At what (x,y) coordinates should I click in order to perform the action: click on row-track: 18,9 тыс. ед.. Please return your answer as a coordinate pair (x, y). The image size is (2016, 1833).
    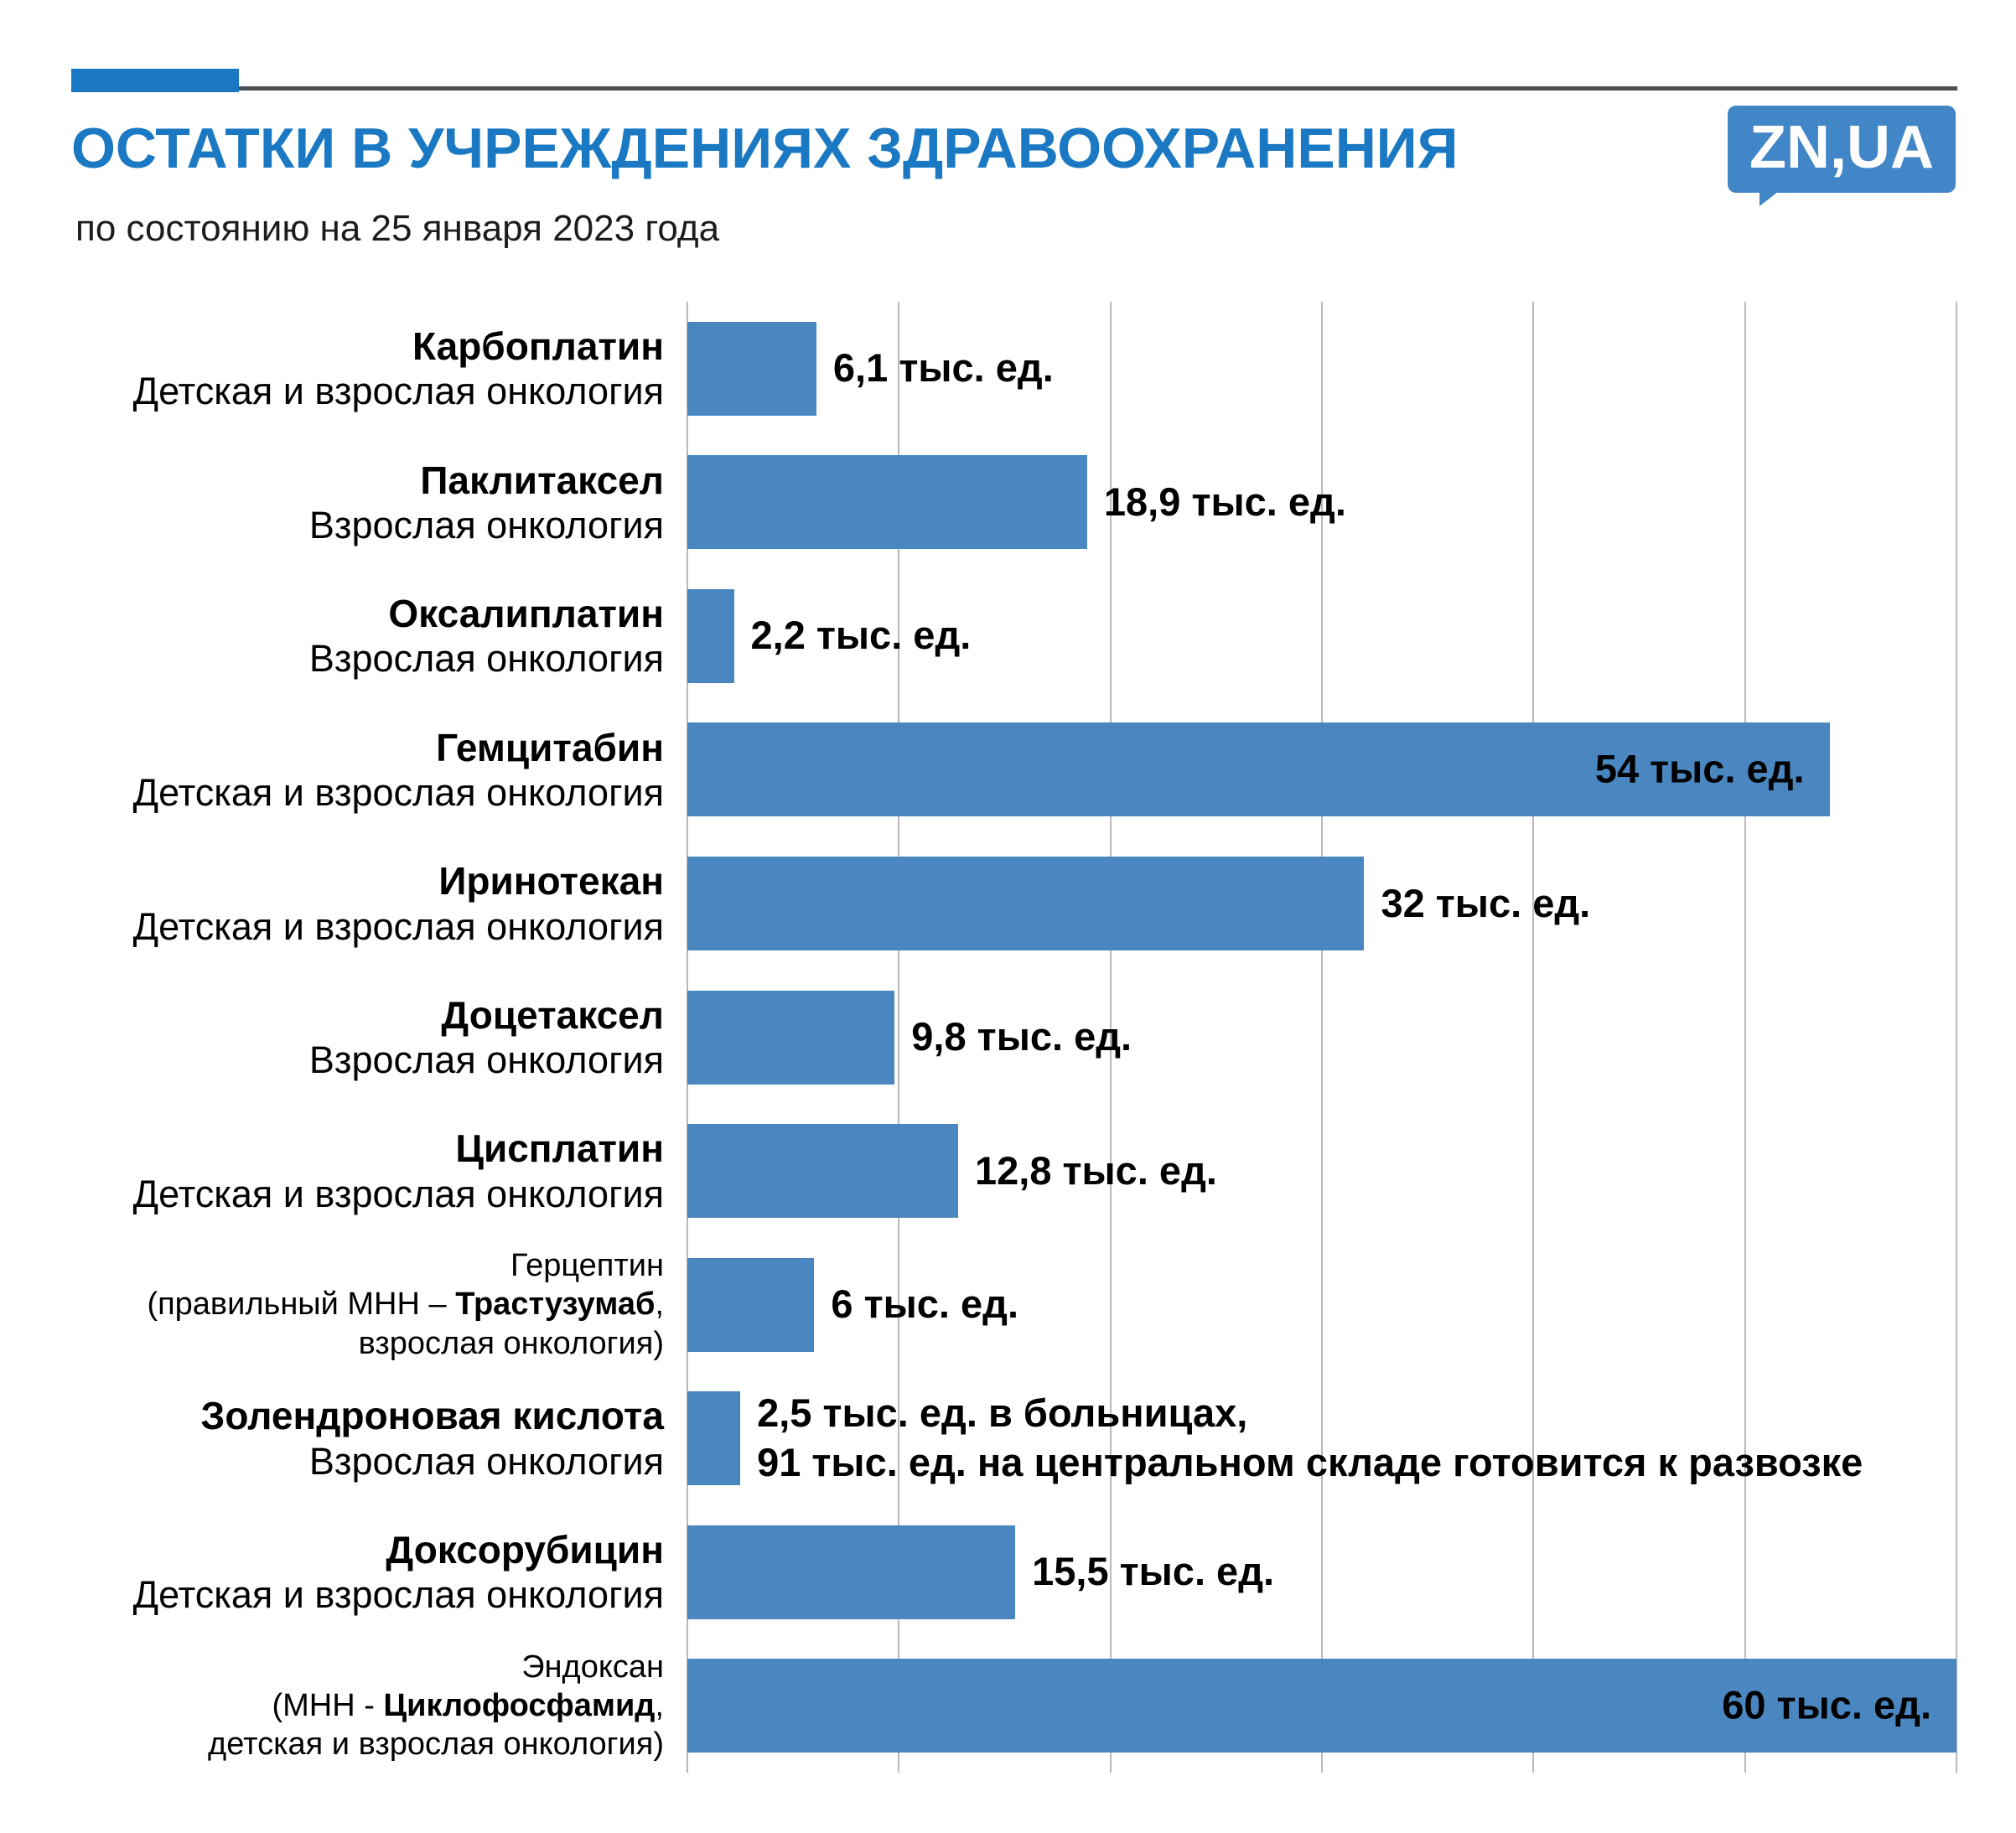
    Looking at the image, I should click on (1322, 503).